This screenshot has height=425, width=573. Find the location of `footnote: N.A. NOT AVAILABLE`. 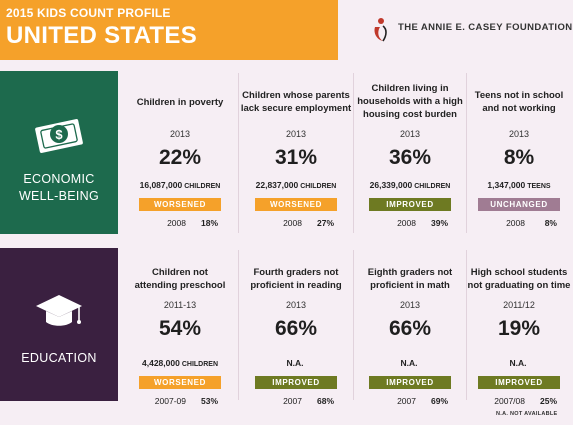

footnote: N.A. NOT AVAILABLE is located at coordinates (527, 414).